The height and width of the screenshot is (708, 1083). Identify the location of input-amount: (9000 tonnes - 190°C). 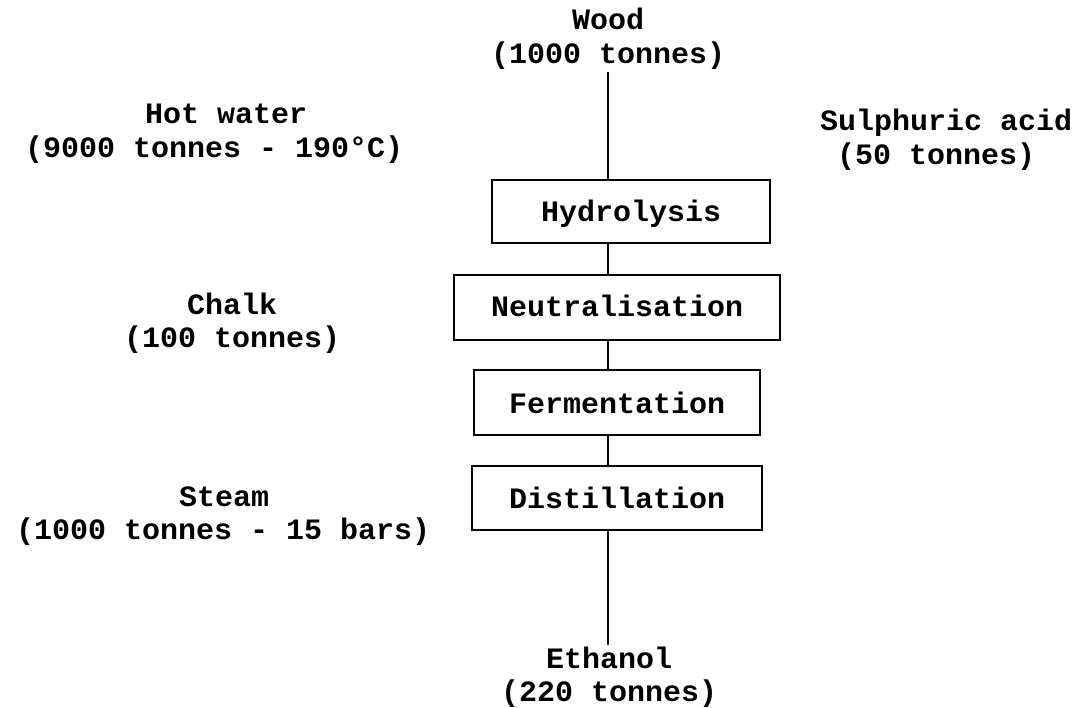
(214, 150).